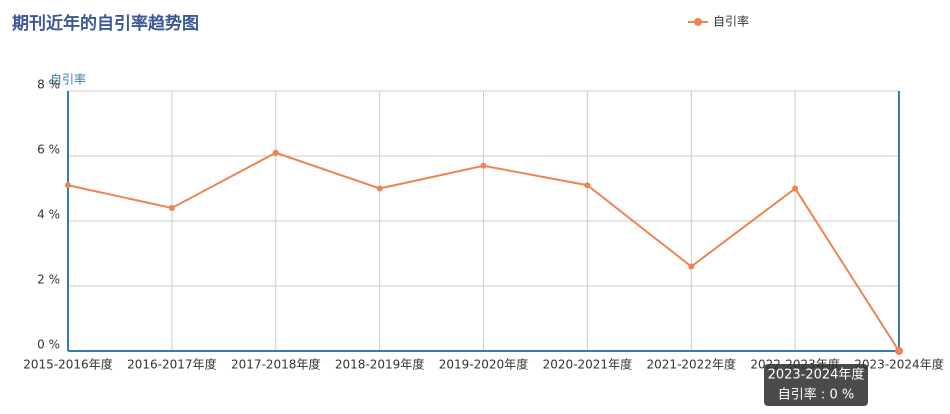 The height and width of the screenshot is (414, 950). Describe the element at coordinates (68, 79) in the screenshot. I see `y-axis-label: 自引率` at that location.